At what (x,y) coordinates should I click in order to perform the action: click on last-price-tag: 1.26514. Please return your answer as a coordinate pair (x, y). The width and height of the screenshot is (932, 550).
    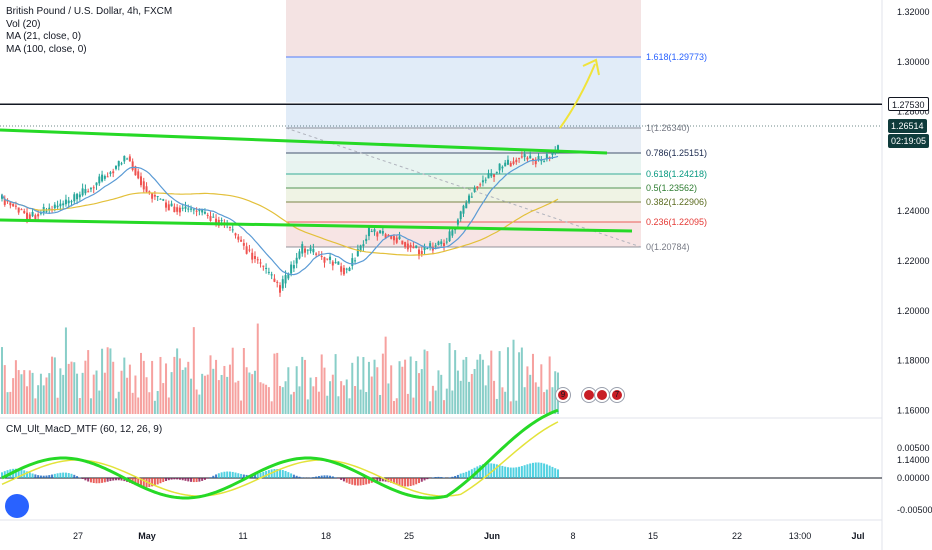
    Looking at the image, I should click on (907, 126).